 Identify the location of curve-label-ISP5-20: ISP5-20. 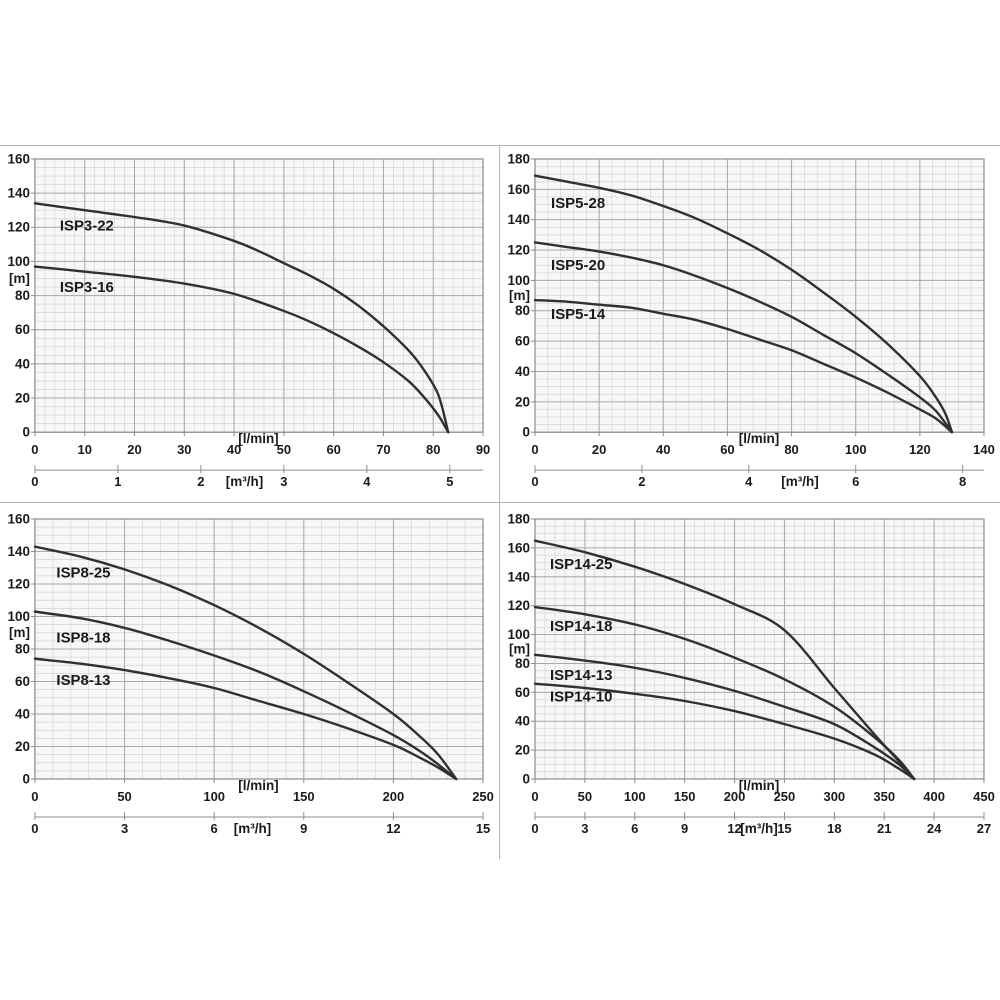
(578, 265).